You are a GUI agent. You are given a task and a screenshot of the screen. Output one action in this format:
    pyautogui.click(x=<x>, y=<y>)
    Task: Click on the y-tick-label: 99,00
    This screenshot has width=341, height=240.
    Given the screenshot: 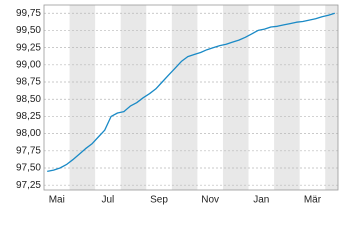 What is the action you would take?
    pyautogui.click(x=28, y=64)
    